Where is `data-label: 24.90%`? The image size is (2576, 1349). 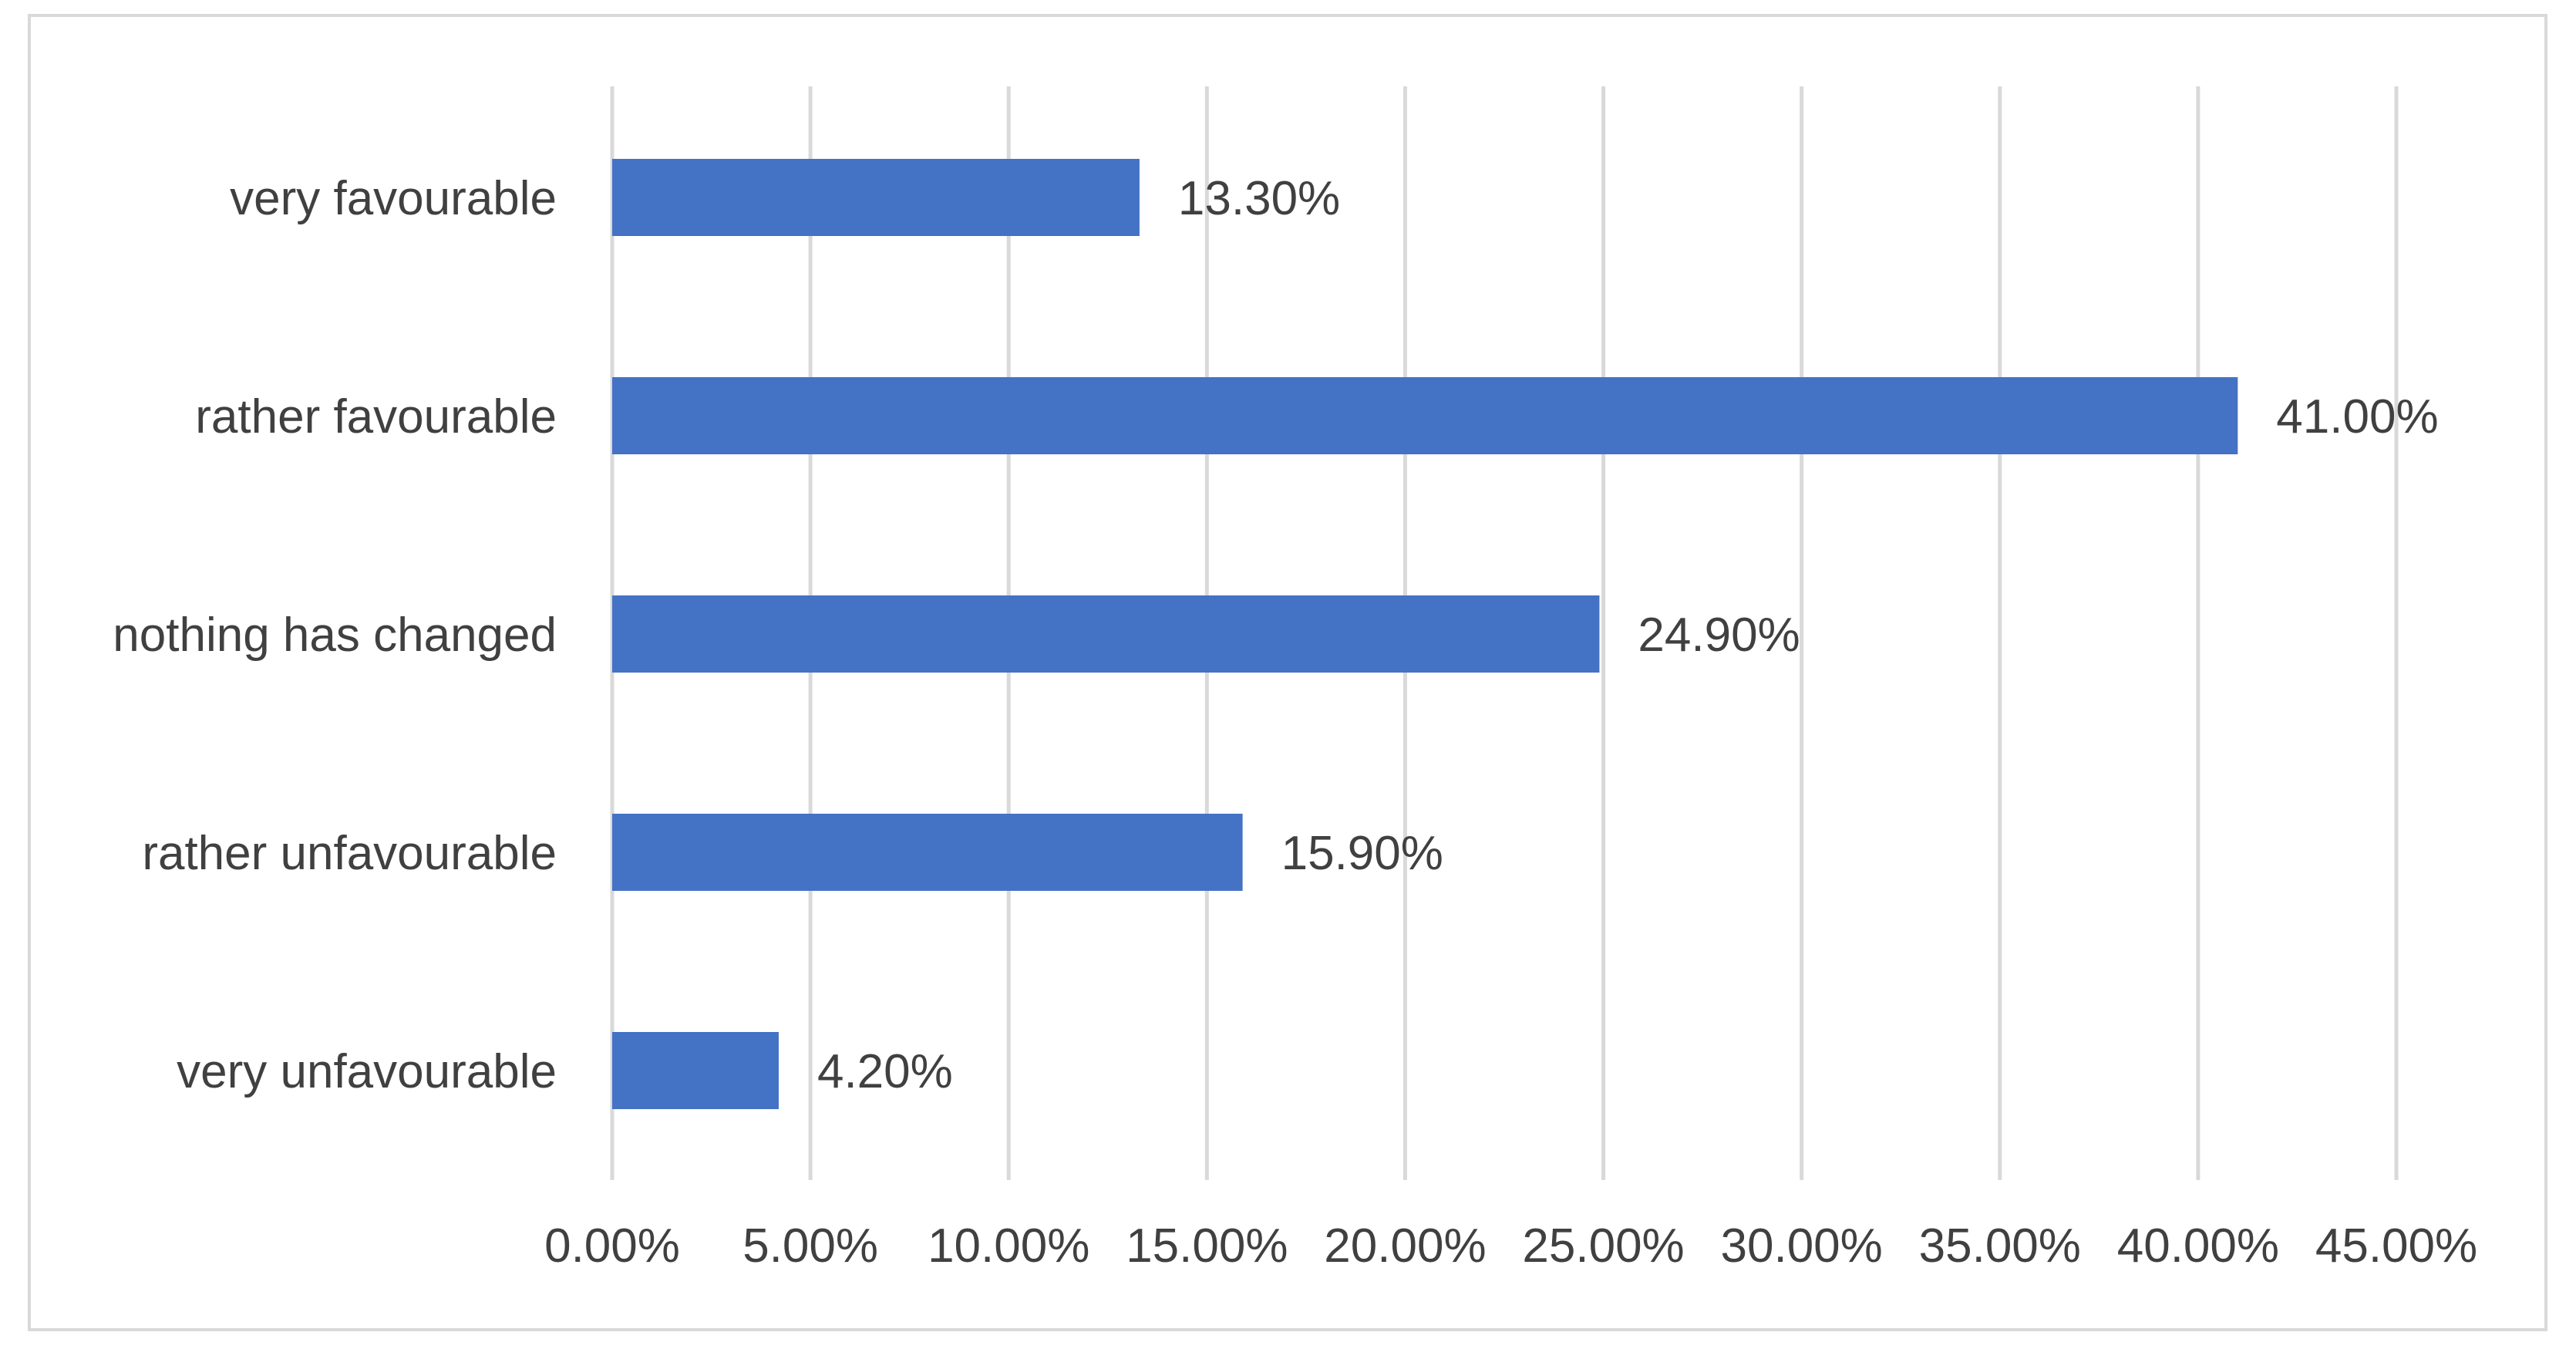
data-label: 24.90% is located at coordinates (1719, 635).